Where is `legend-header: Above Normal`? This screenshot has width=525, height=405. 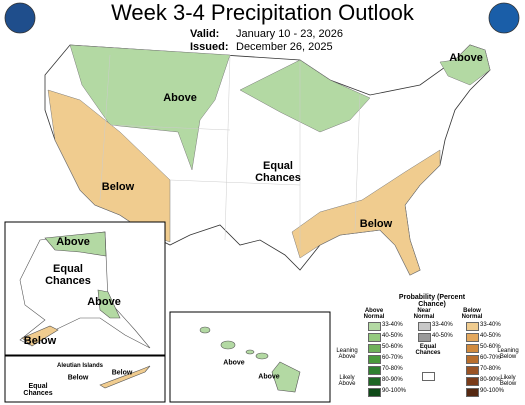
legend-header: Above Normal is located at coordinates (374, 314).